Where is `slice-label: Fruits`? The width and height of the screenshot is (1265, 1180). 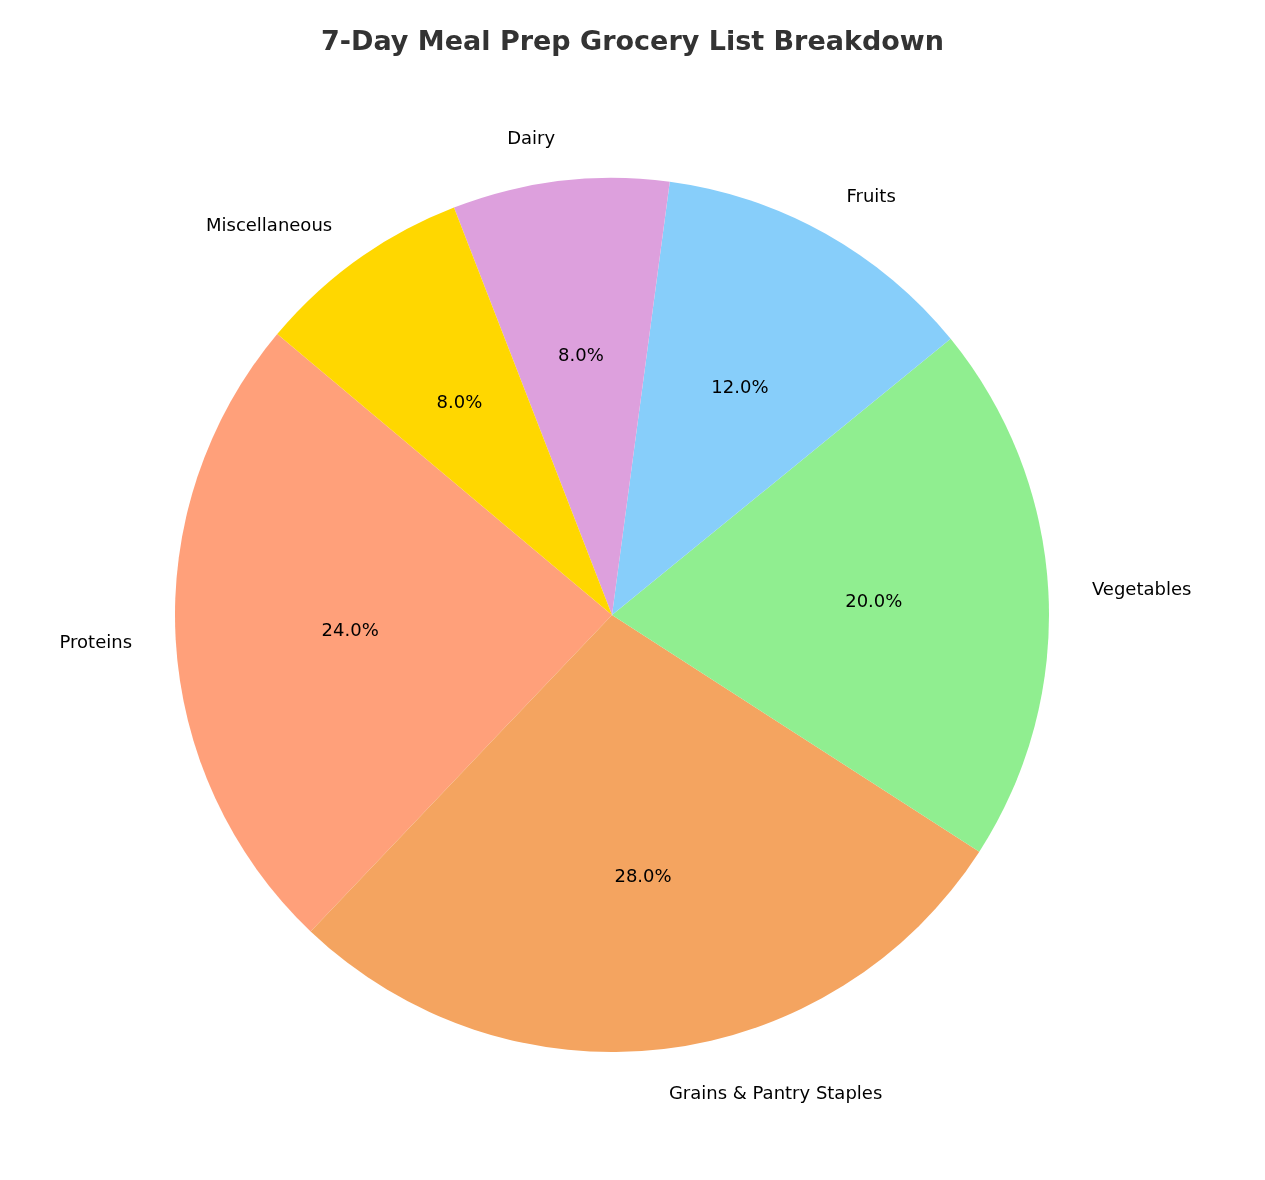
slice-label: Fruits is located at coordinates (871, 195).